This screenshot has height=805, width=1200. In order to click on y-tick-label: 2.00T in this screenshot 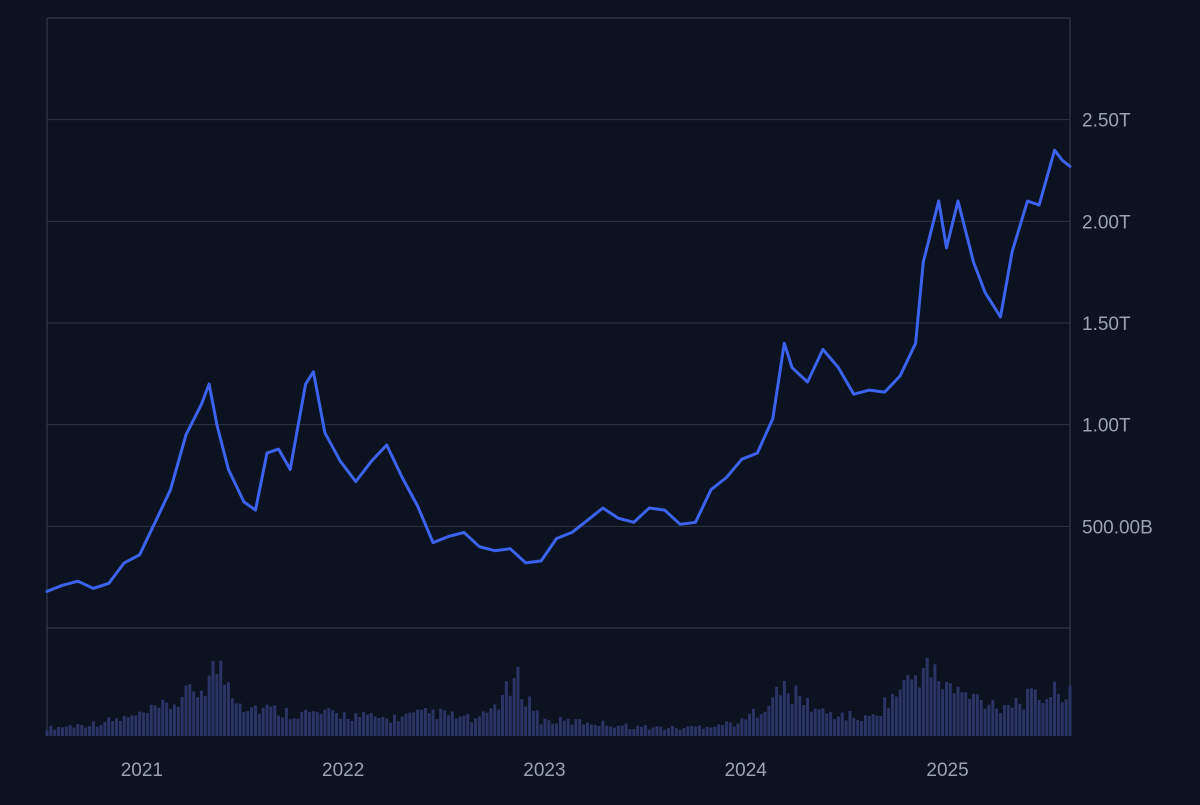, I will do `click(1106, 222)`.